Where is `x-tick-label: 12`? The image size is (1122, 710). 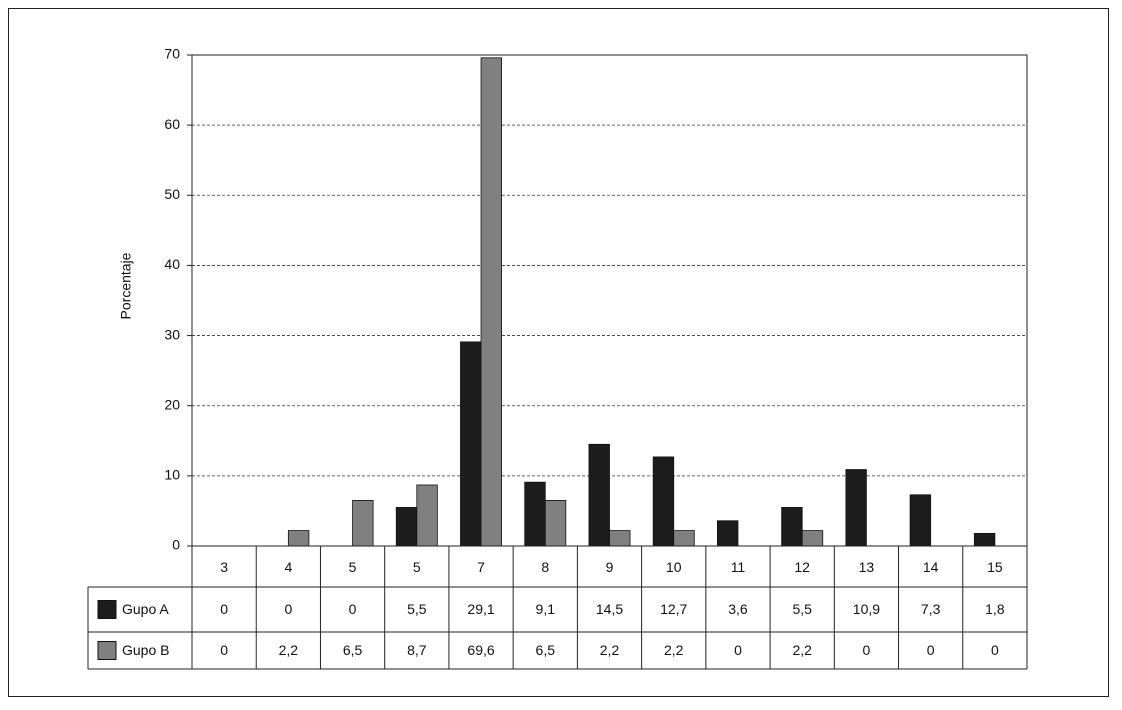
x-tick-label: 12 is located at coordinates (802, 567).